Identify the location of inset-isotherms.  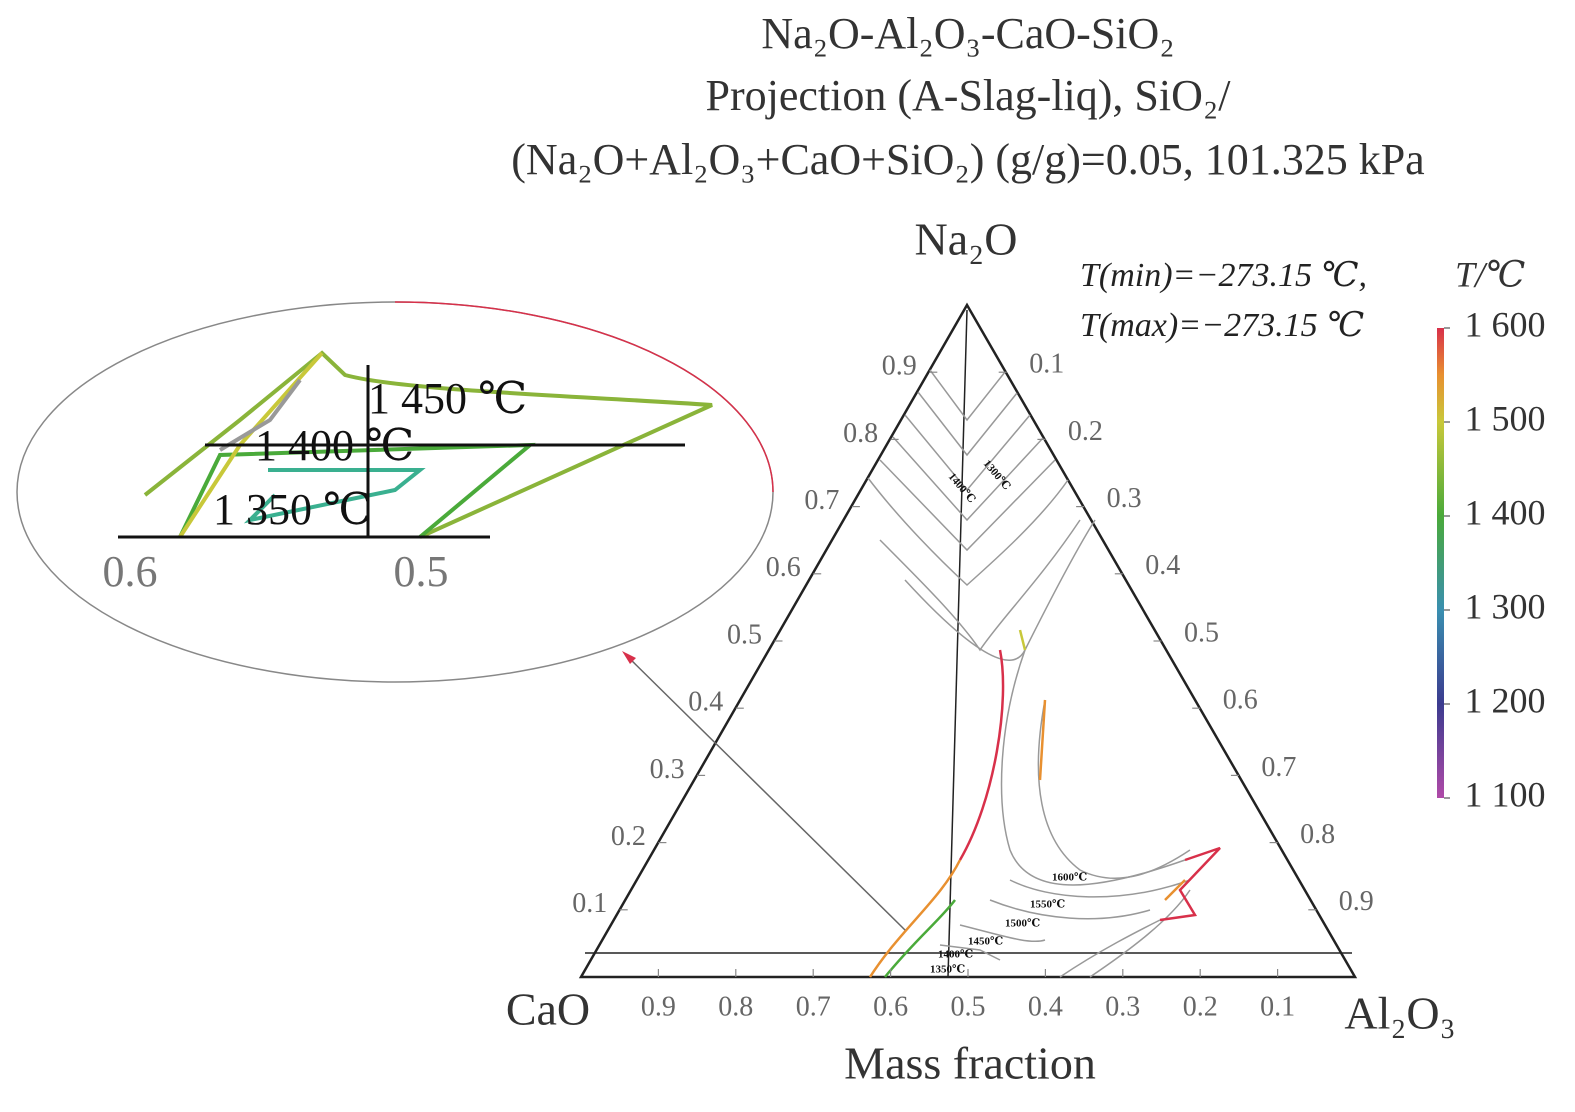
(428, 444).